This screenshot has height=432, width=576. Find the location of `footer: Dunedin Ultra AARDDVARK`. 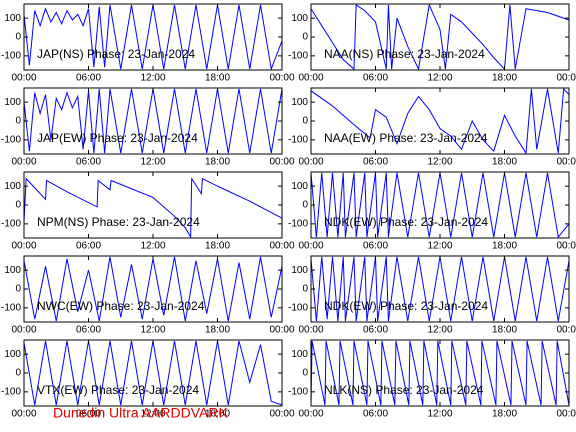

footer: Dunedin Ultra AARDDVARK is located at coordinates (140, 413).